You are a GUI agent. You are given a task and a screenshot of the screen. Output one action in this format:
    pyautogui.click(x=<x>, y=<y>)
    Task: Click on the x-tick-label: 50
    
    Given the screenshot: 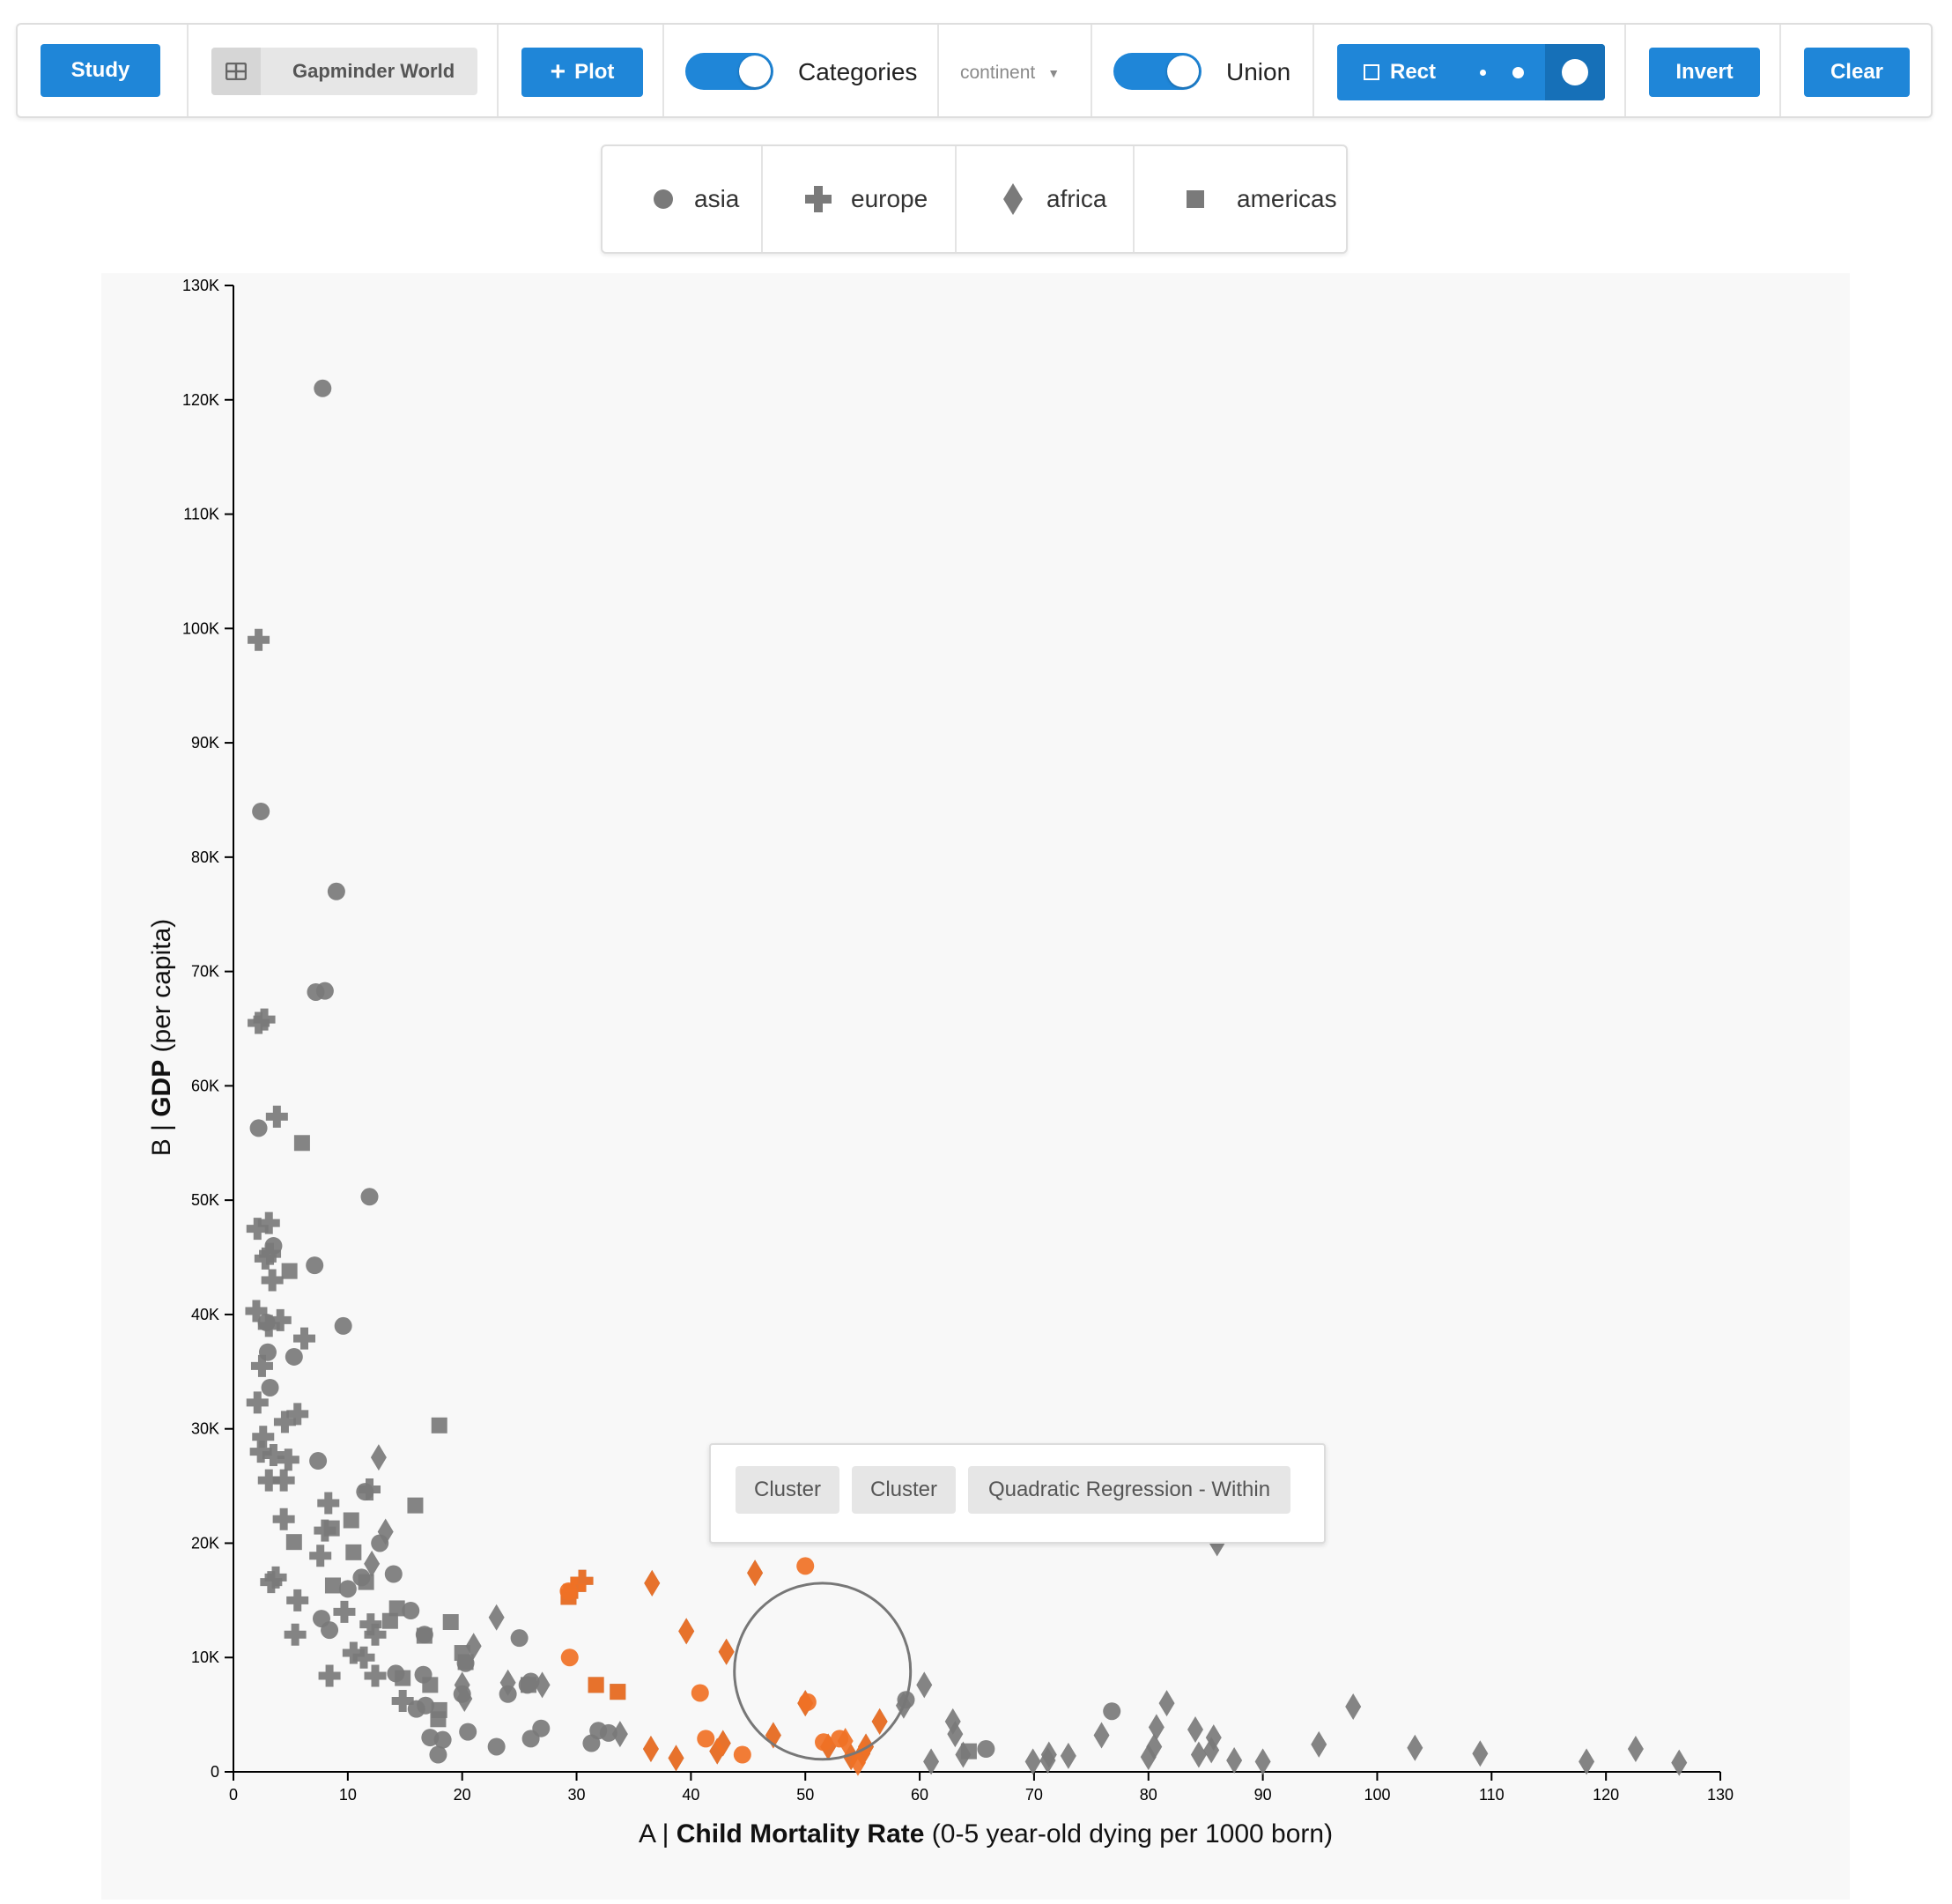 What is the action you would take?
    pyautogui.click(x=805, y=1795)
    